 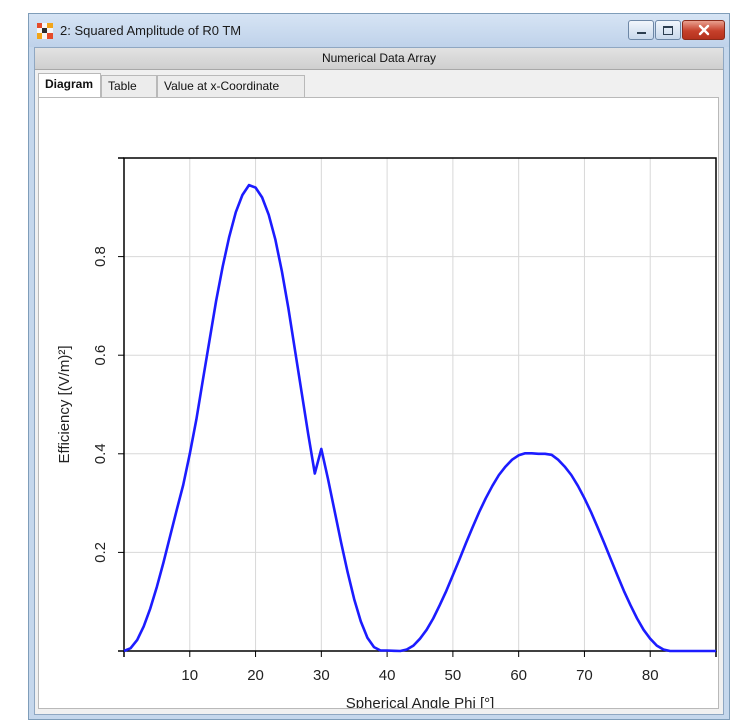 I want to click on x-tick-label: 10, so click(x=189, y=675).